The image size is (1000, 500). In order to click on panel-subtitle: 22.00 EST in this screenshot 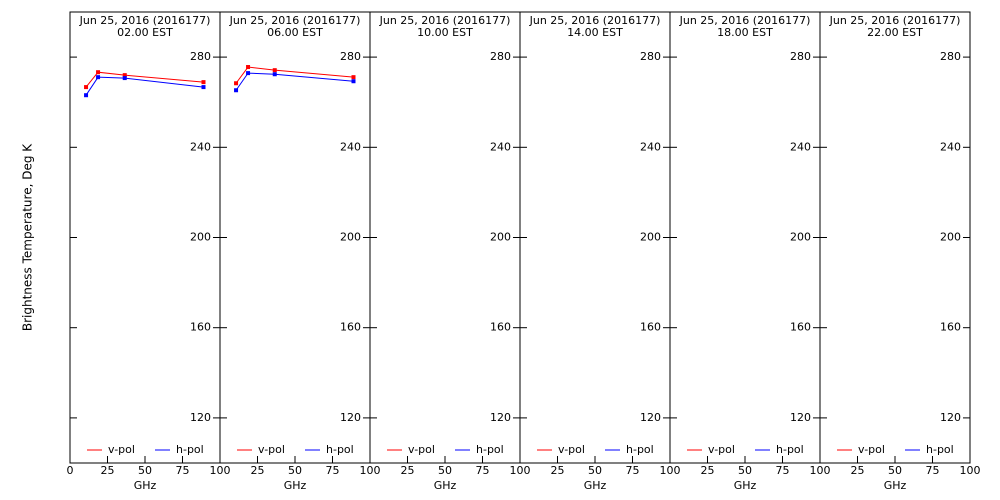, I will do `click(895, 32)`.